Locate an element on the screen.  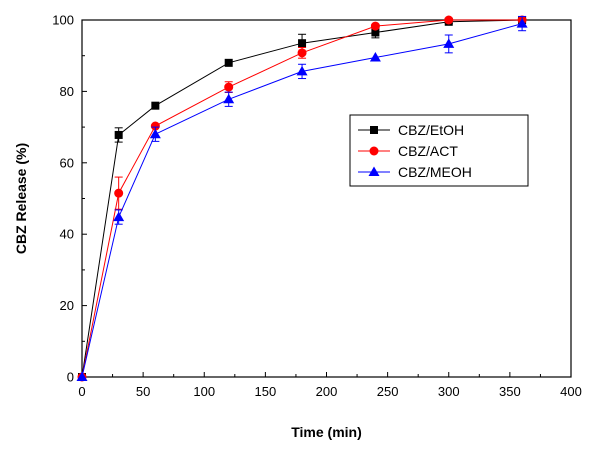
y-tick-label: 40 is located at coordinates (67, 234).